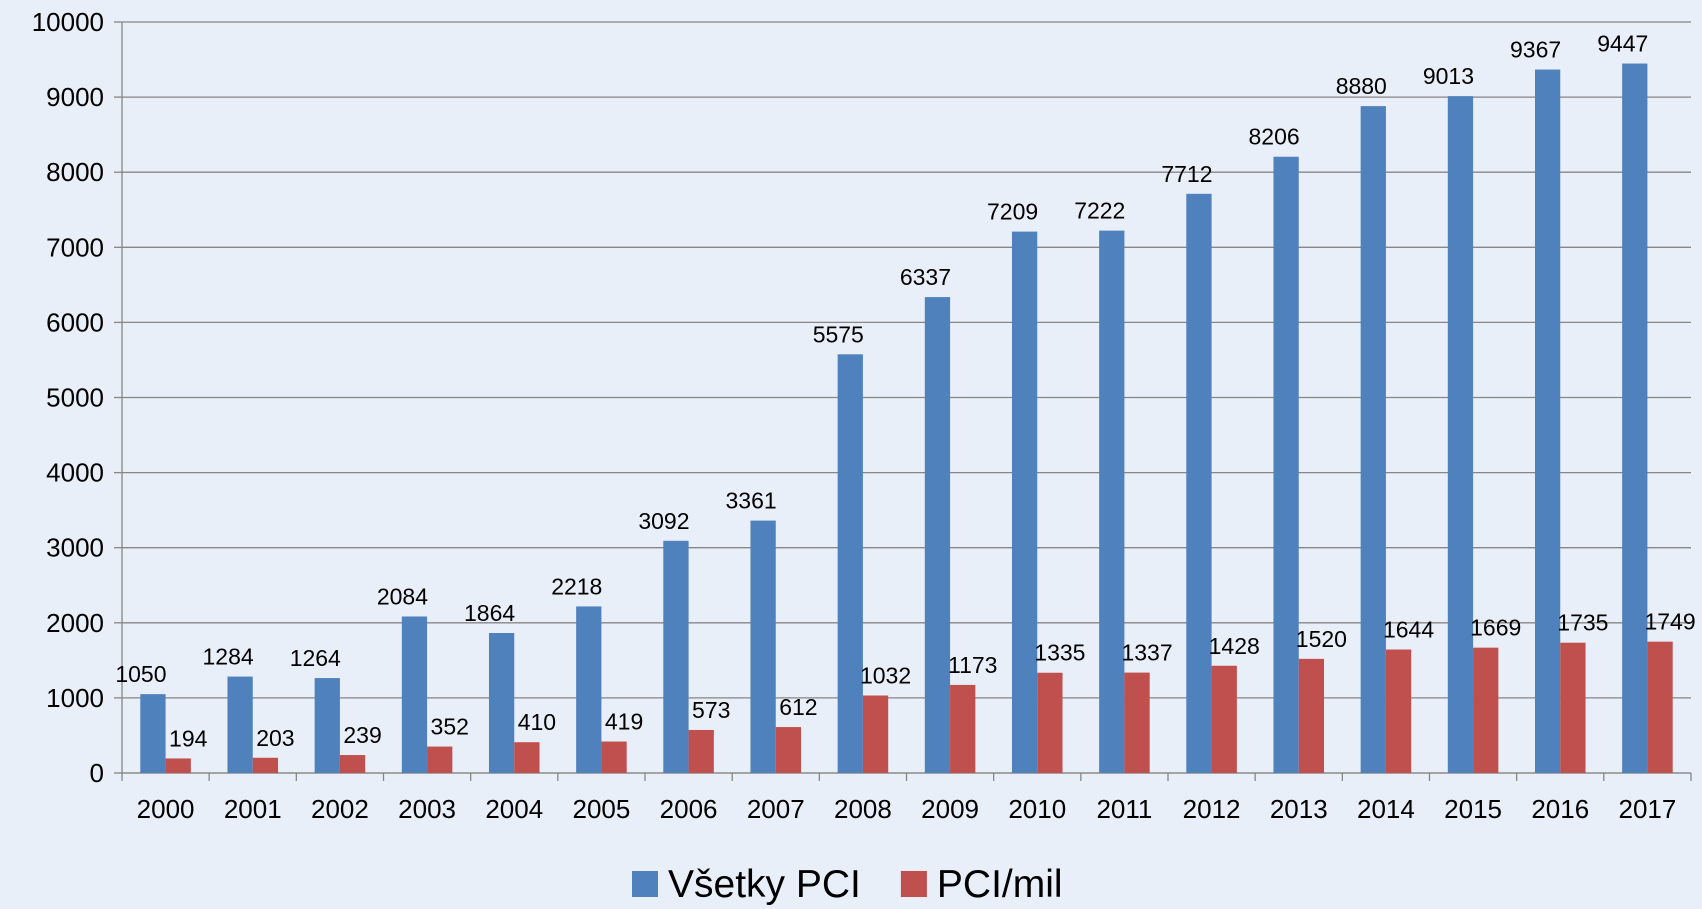  I want to click on data-label: 8880, so click(1361, 86).